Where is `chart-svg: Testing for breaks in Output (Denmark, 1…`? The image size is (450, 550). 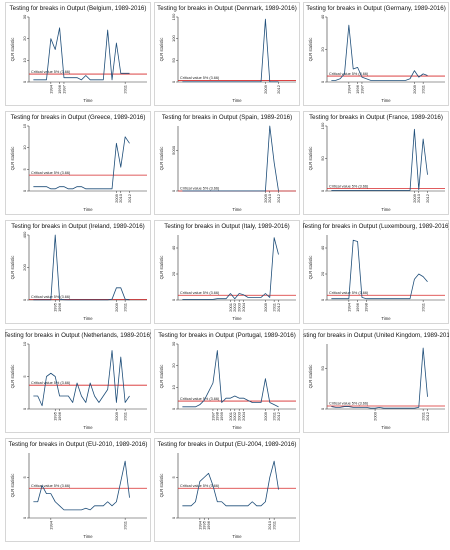 chart-svg: Testing for breaks in Output (Denmark, 1… is located at coordinates (227, 54).